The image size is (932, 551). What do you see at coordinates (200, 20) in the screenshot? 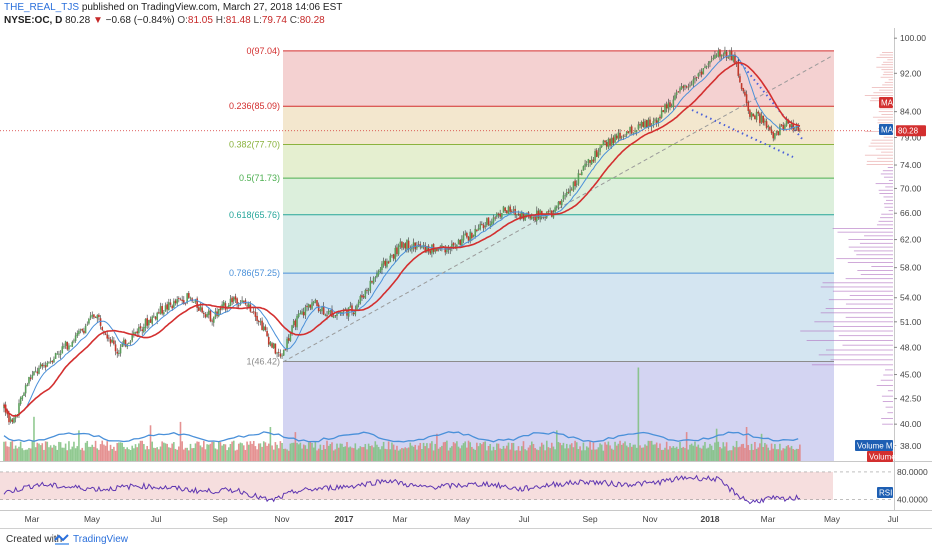
I see `open-value: 81.05` at bounding box center [200, 20].